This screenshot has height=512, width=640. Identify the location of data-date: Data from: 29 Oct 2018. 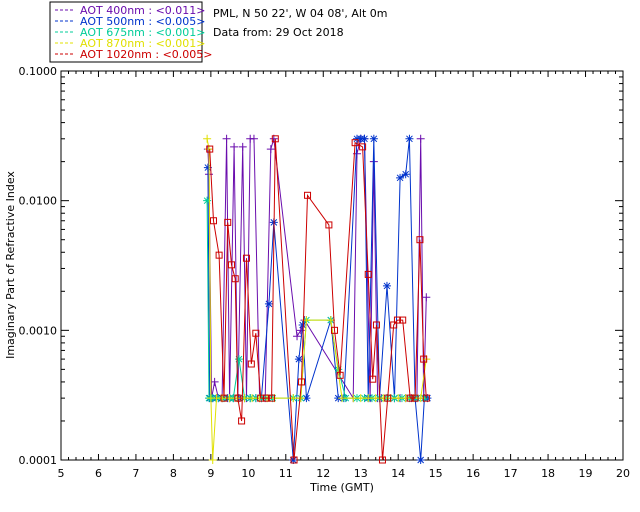
(278, 32).